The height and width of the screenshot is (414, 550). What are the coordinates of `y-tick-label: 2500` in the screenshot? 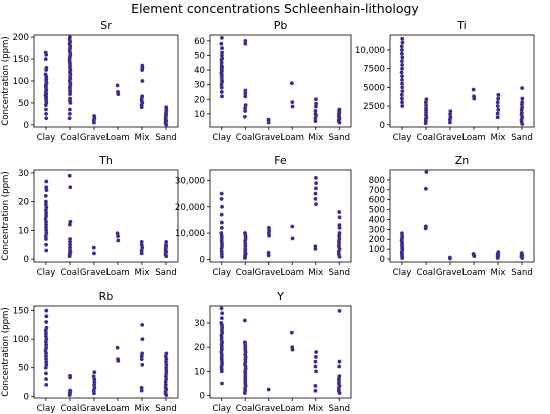 It's located at (374, 107).